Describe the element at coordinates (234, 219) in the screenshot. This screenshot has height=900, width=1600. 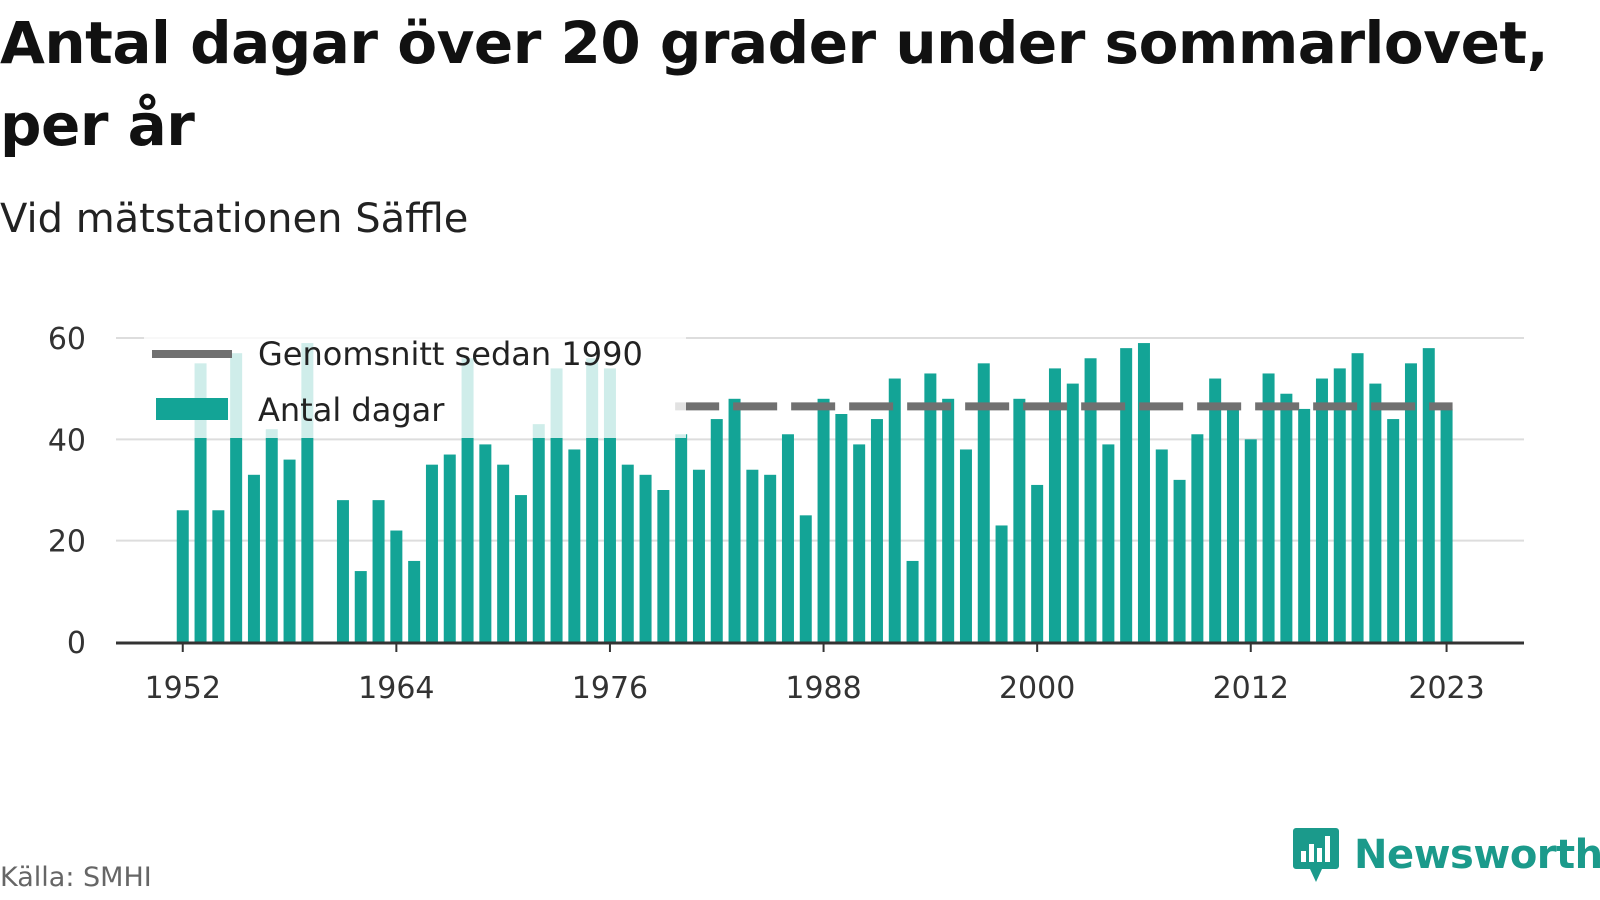
I see `chart-subtitle: Vid mätstationen Säffle` at that location.